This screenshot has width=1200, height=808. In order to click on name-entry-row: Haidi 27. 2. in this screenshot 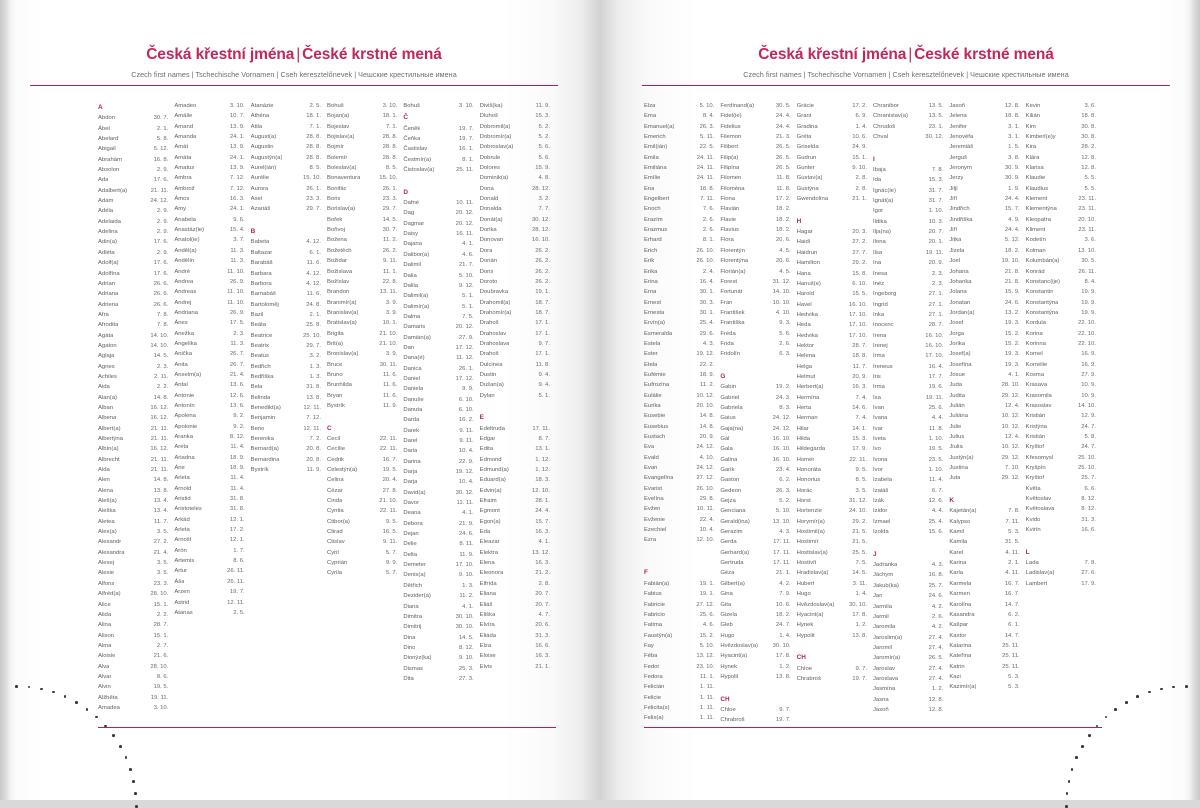, I will do `click(832, 242)`.